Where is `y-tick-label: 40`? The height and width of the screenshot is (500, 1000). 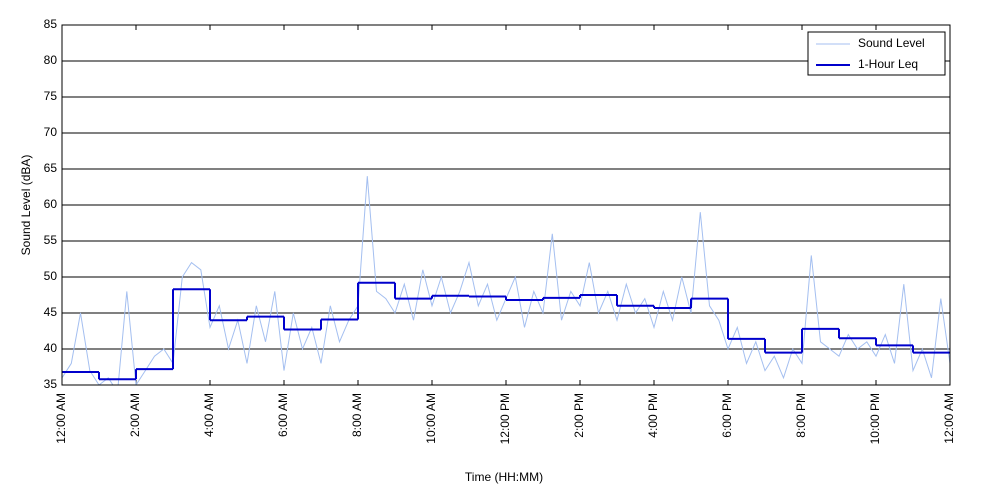 y-tick-label: 40 is located at coordinates (51, 348).